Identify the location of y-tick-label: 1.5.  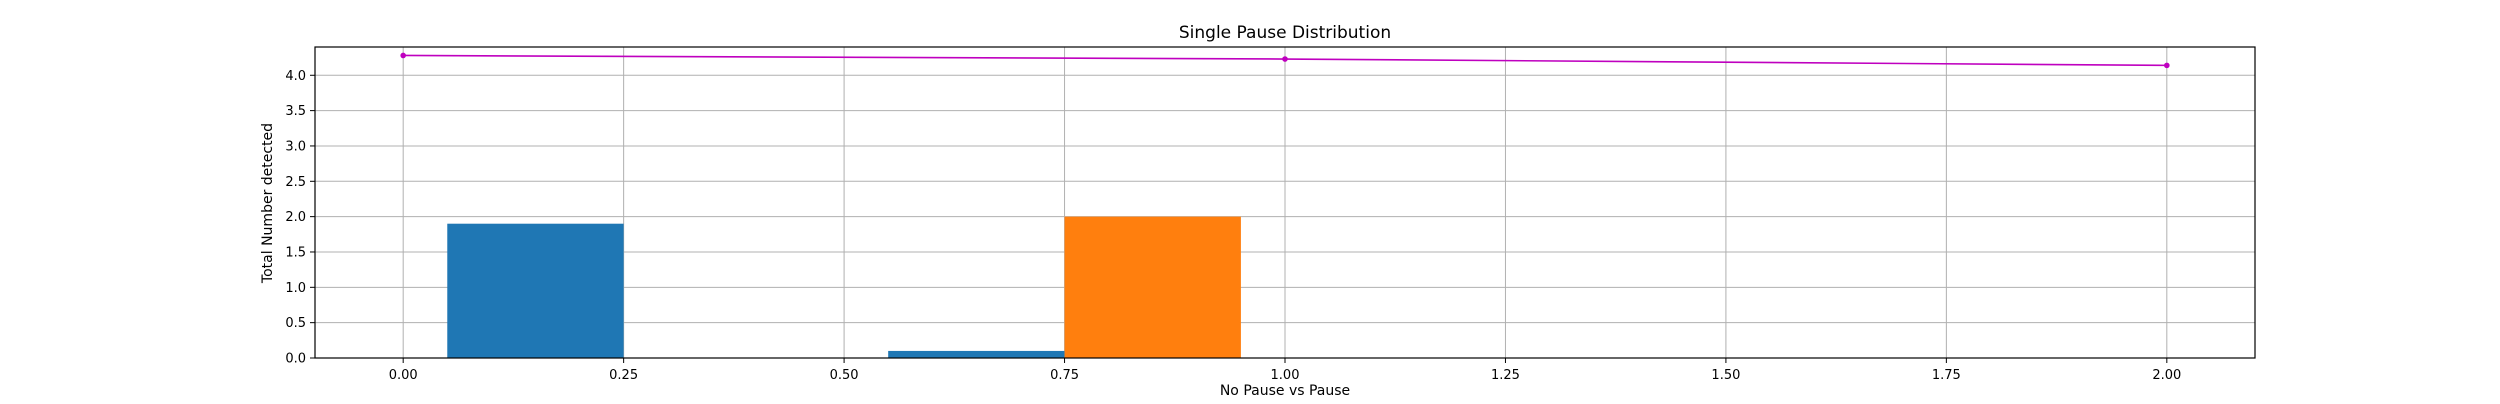
(295, 252).